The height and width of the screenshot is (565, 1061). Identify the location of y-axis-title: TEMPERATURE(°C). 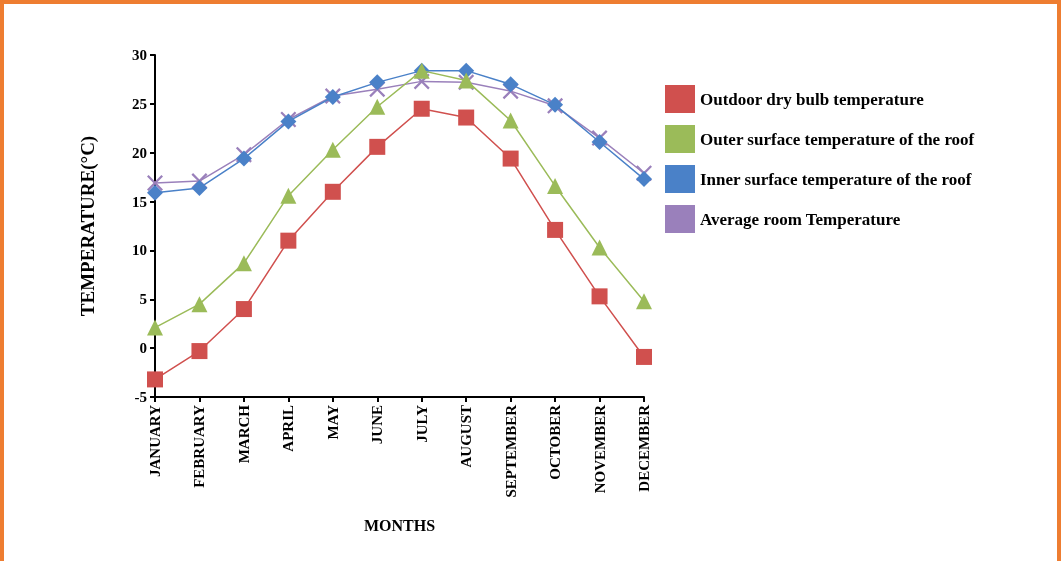
(88, 226).